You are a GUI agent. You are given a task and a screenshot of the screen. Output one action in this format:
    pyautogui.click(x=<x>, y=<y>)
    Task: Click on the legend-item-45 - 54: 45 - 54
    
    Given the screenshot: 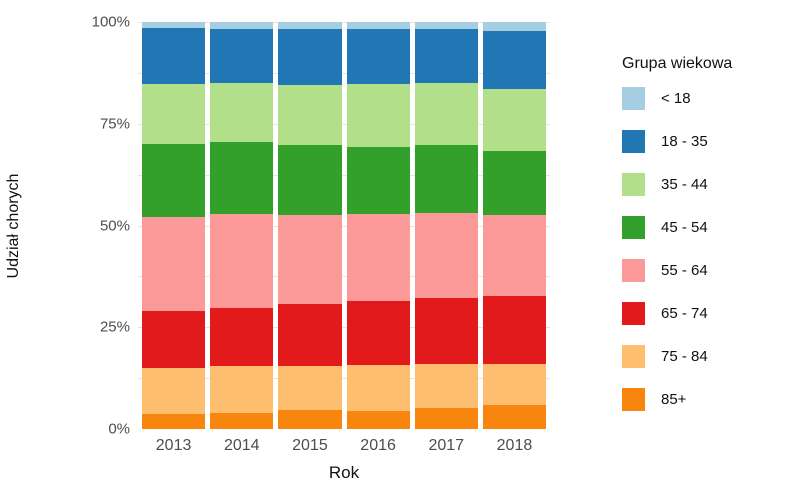 What is the action you would take?
    pyautogui.click(x=707, y=227)
    